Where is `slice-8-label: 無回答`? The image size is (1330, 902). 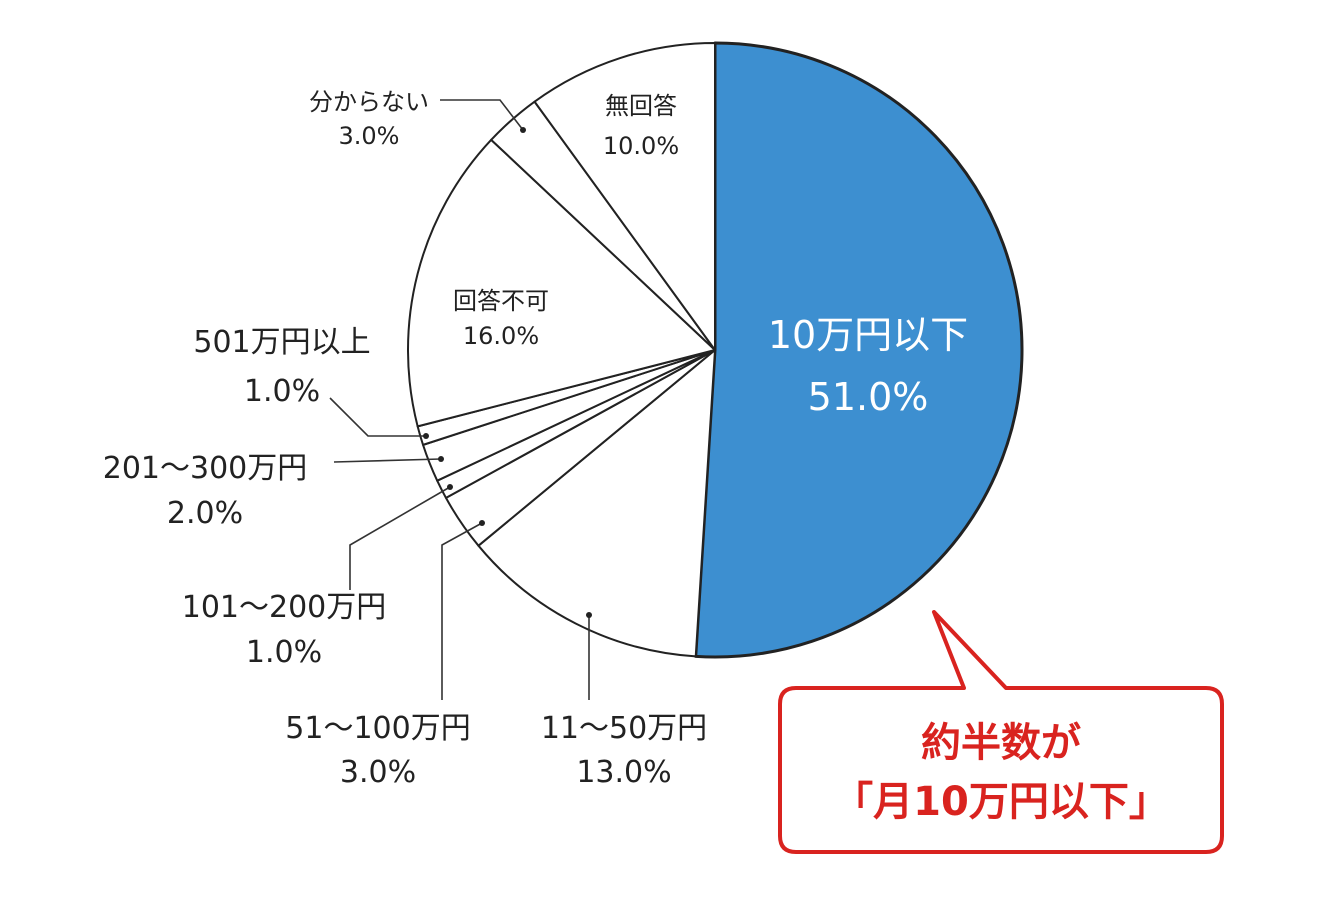 slice-8-label: 無回答 is located at coordinates (641, 106).